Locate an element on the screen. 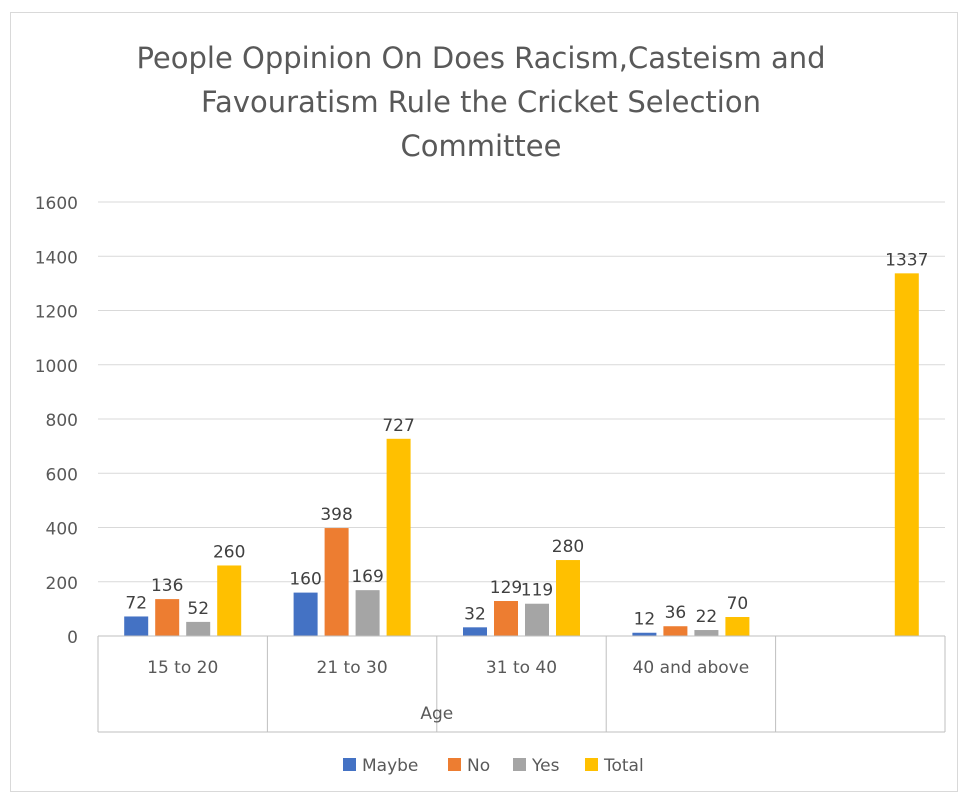  x-axis: 15 to 20 21 to 30 31 to 40 40 and above Age is located at coordinates (521, 684).